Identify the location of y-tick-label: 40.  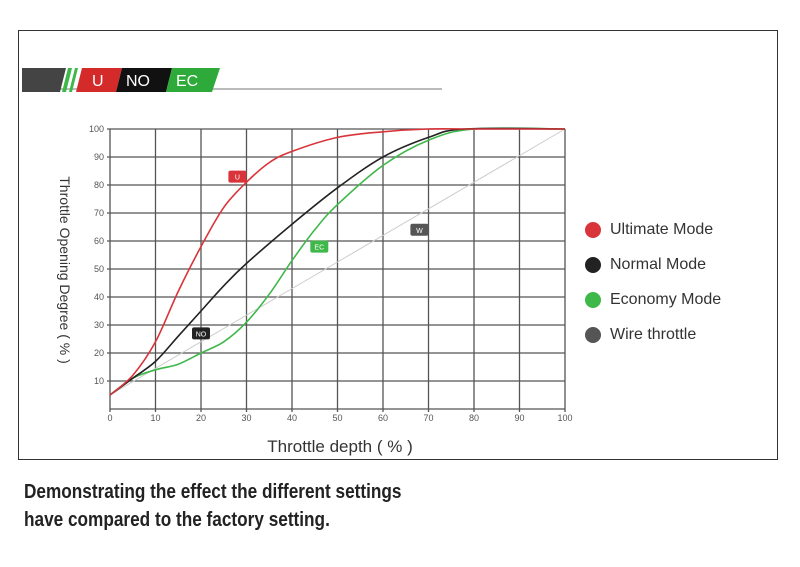
(99, 297).